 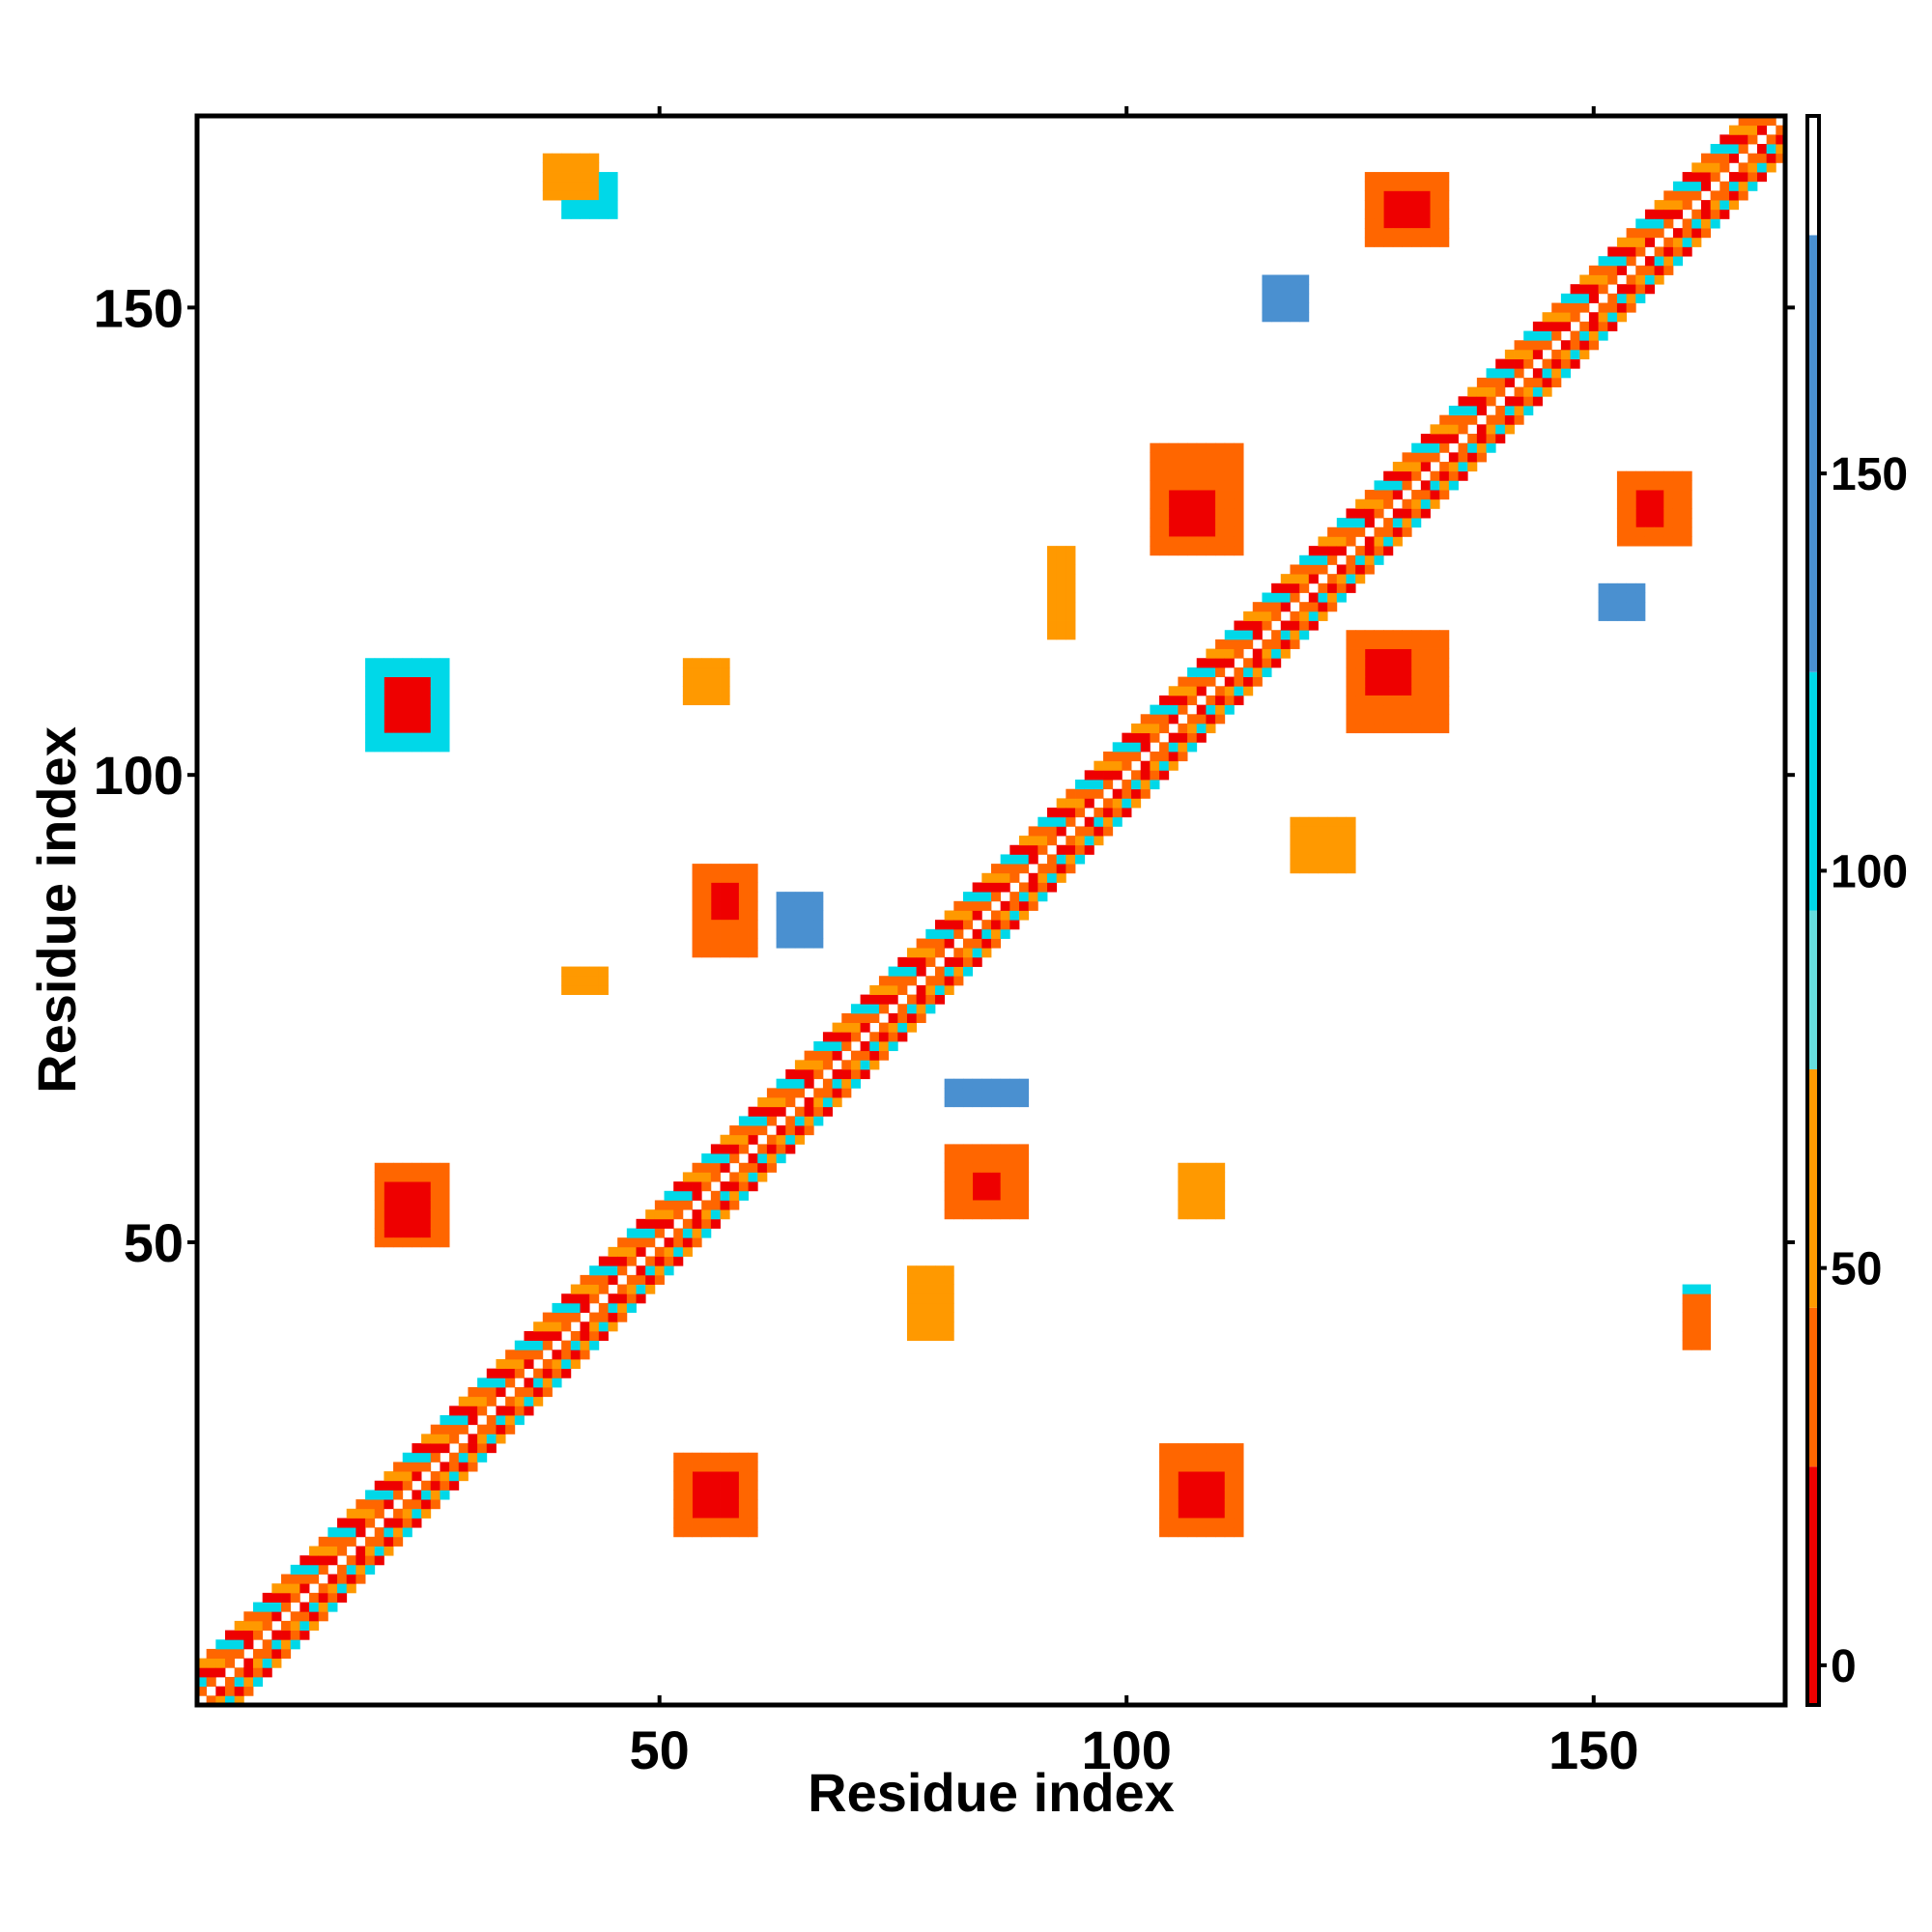 What do you see at coordinates (1813, 453) in the screenshot?
I see `colorbar-band` at bounding box center [1813, 453].